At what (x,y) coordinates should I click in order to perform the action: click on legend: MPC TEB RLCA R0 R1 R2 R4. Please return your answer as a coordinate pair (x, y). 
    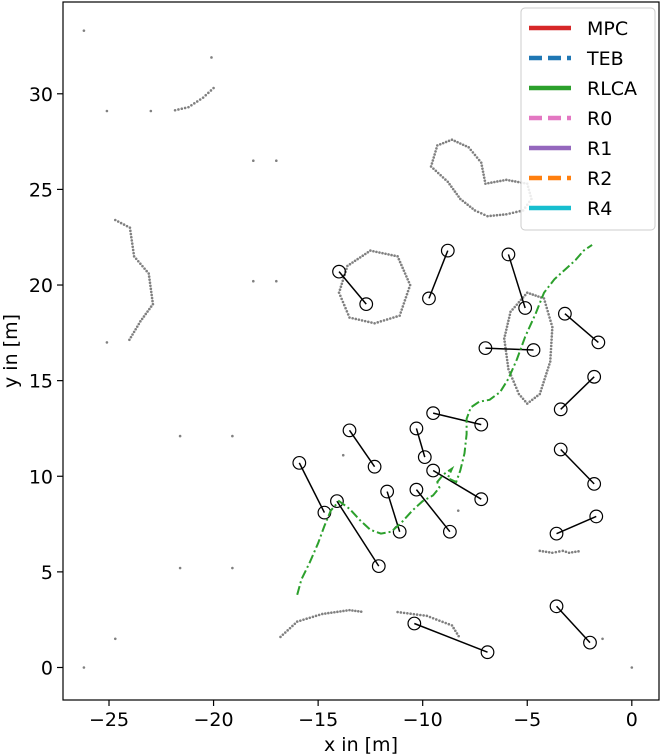
    Looking at the image, I should click on (588, 119).